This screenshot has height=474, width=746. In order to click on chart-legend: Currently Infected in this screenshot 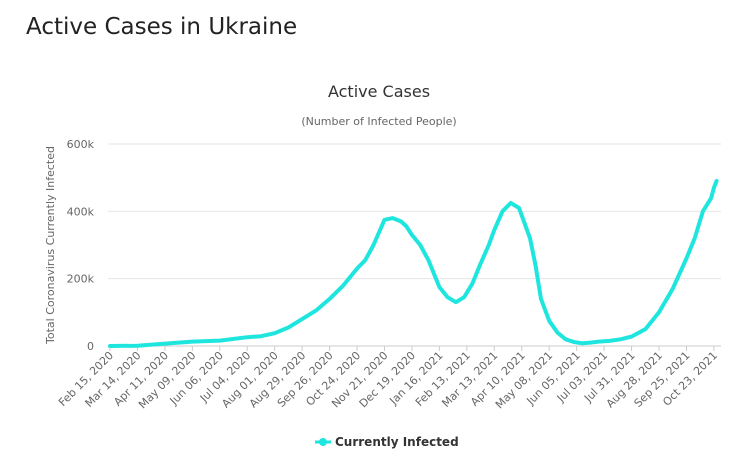, I will do `click(387, 442)`.